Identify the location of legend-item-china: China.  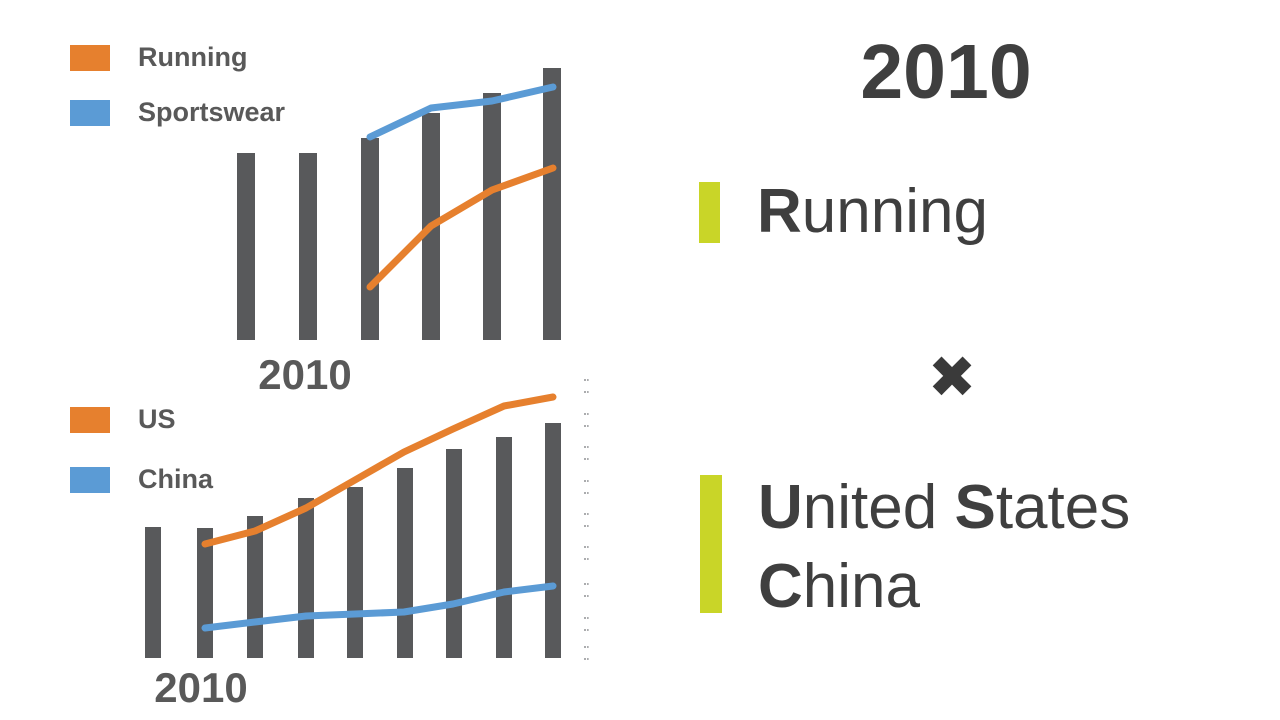
(141, 479).